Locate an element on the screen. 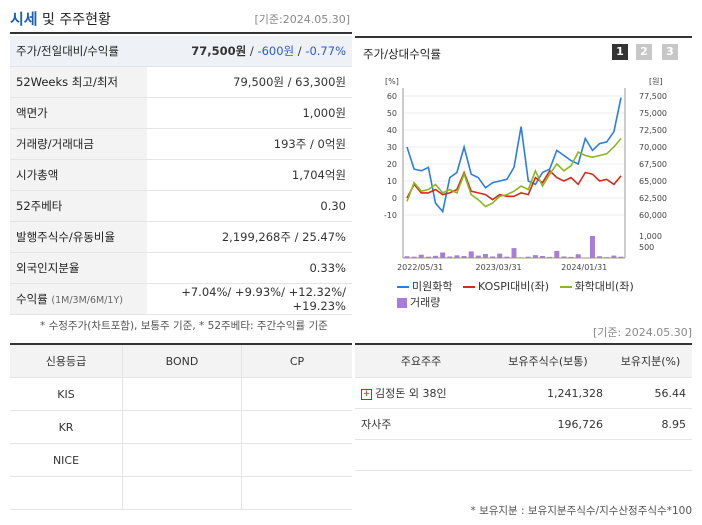  y-tick-label: 60 is located at coordinates (392, 96).